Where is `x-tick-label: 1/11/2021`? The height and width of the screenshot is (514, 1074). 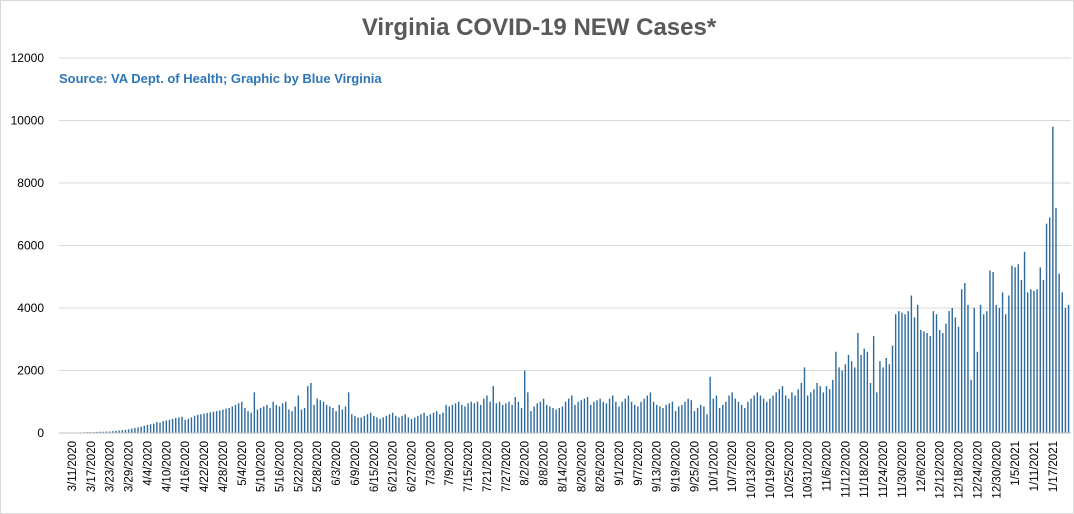 x-tick-label: 1/11/2021 is located at coordinates (1035, 466).